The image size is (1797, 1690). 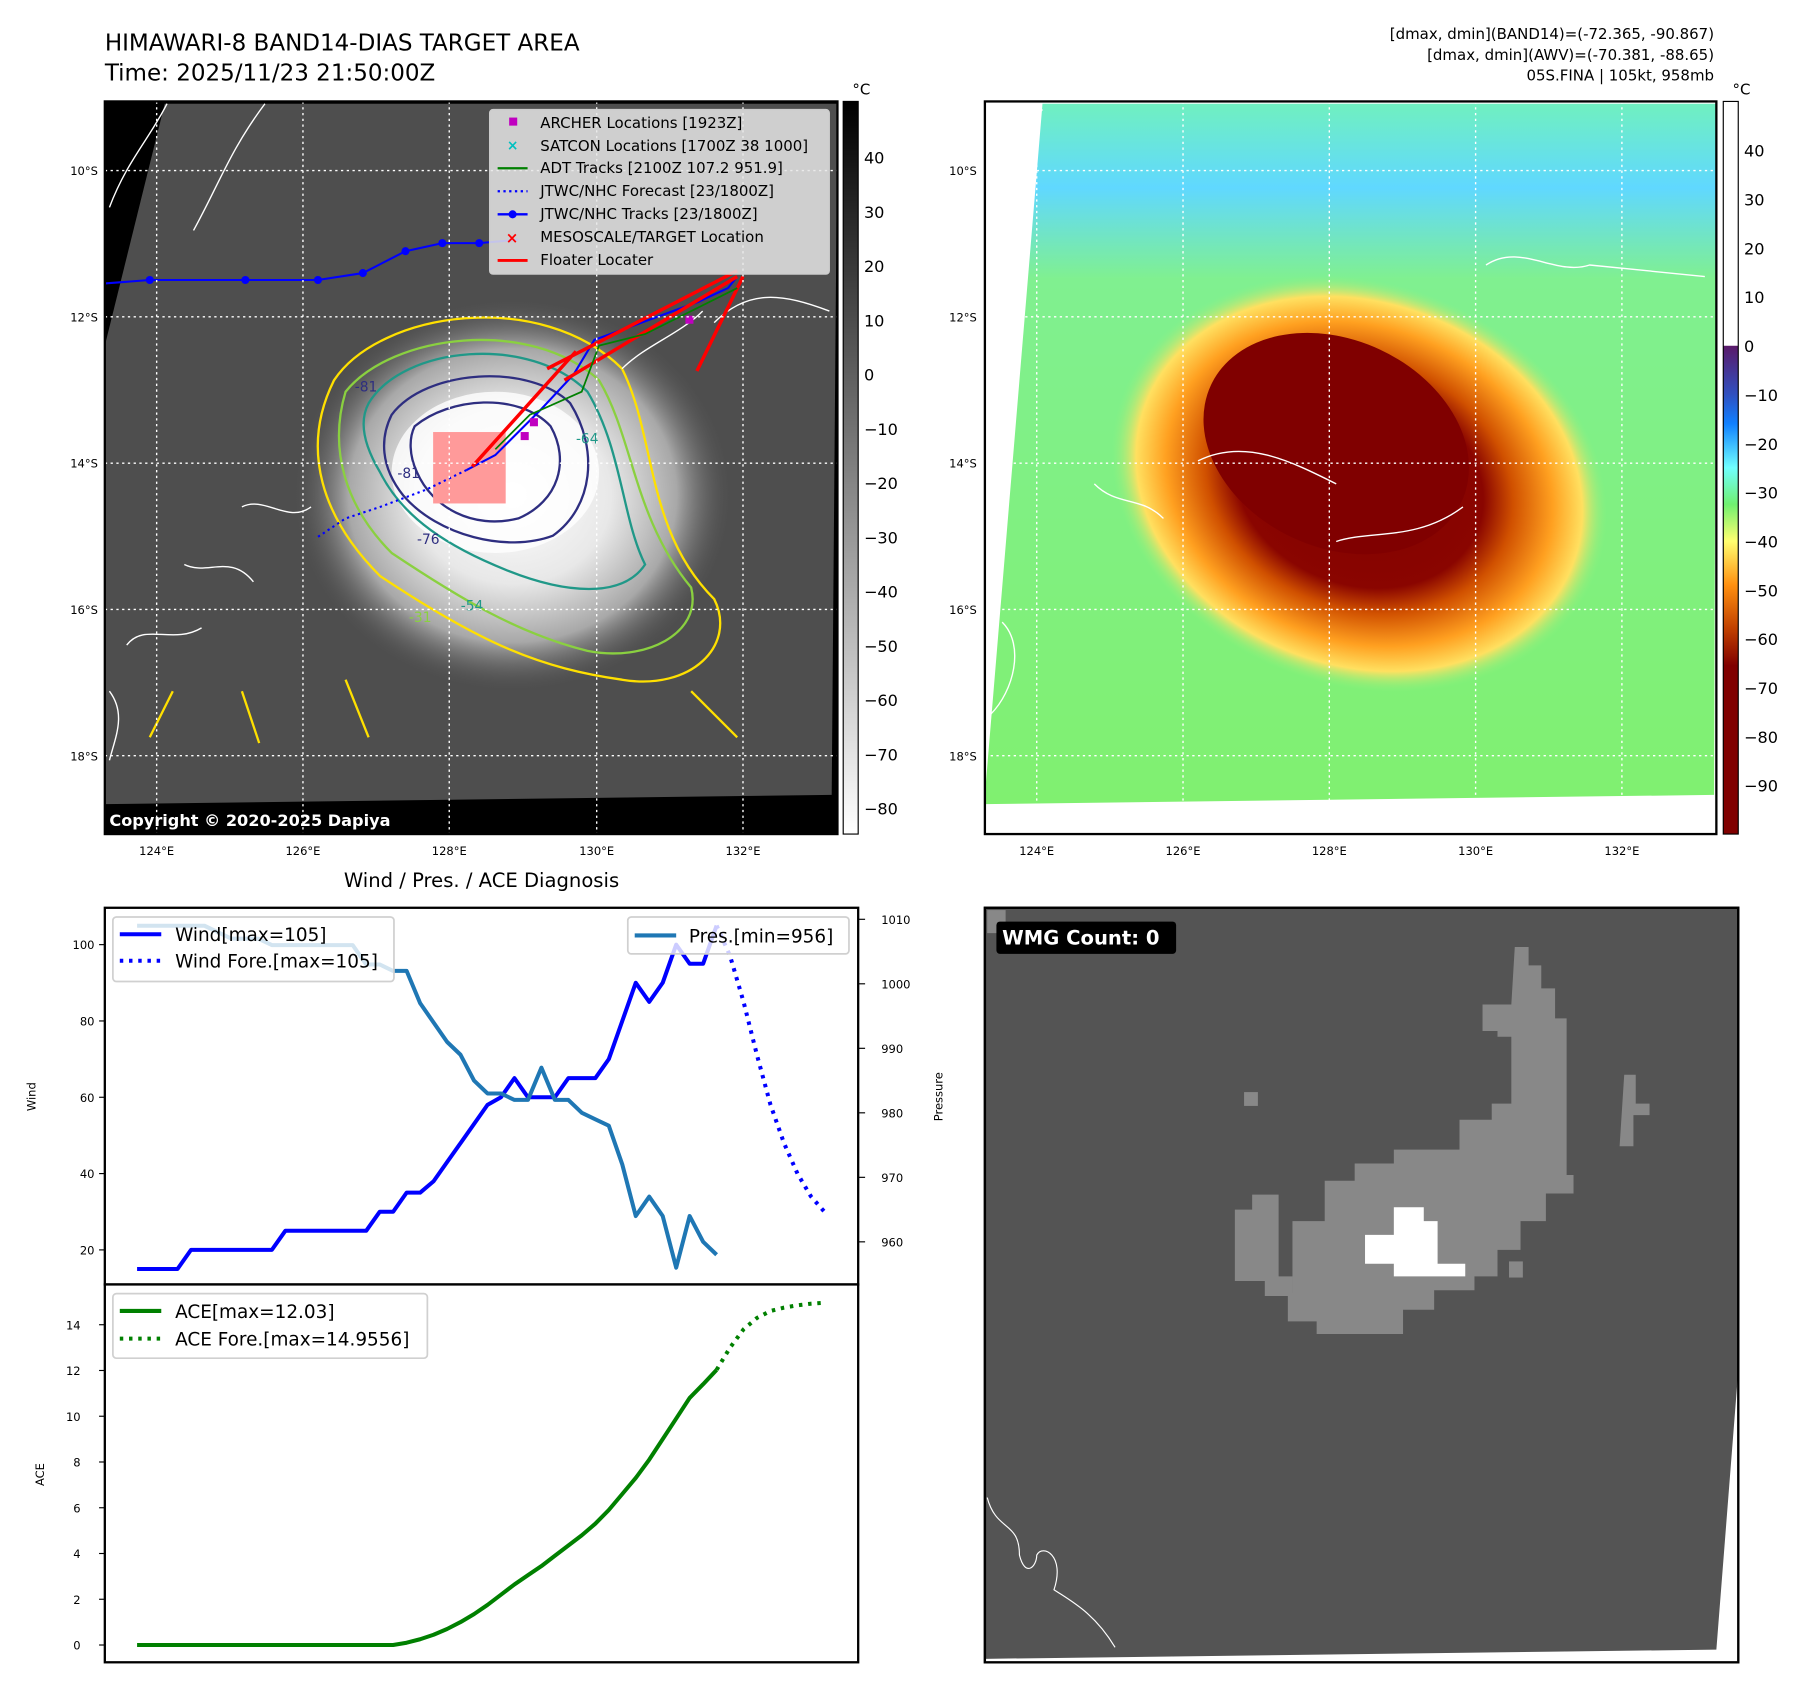 I want to click on legend-item: Wind Fore.[max=105], so click(x=276, y=962).